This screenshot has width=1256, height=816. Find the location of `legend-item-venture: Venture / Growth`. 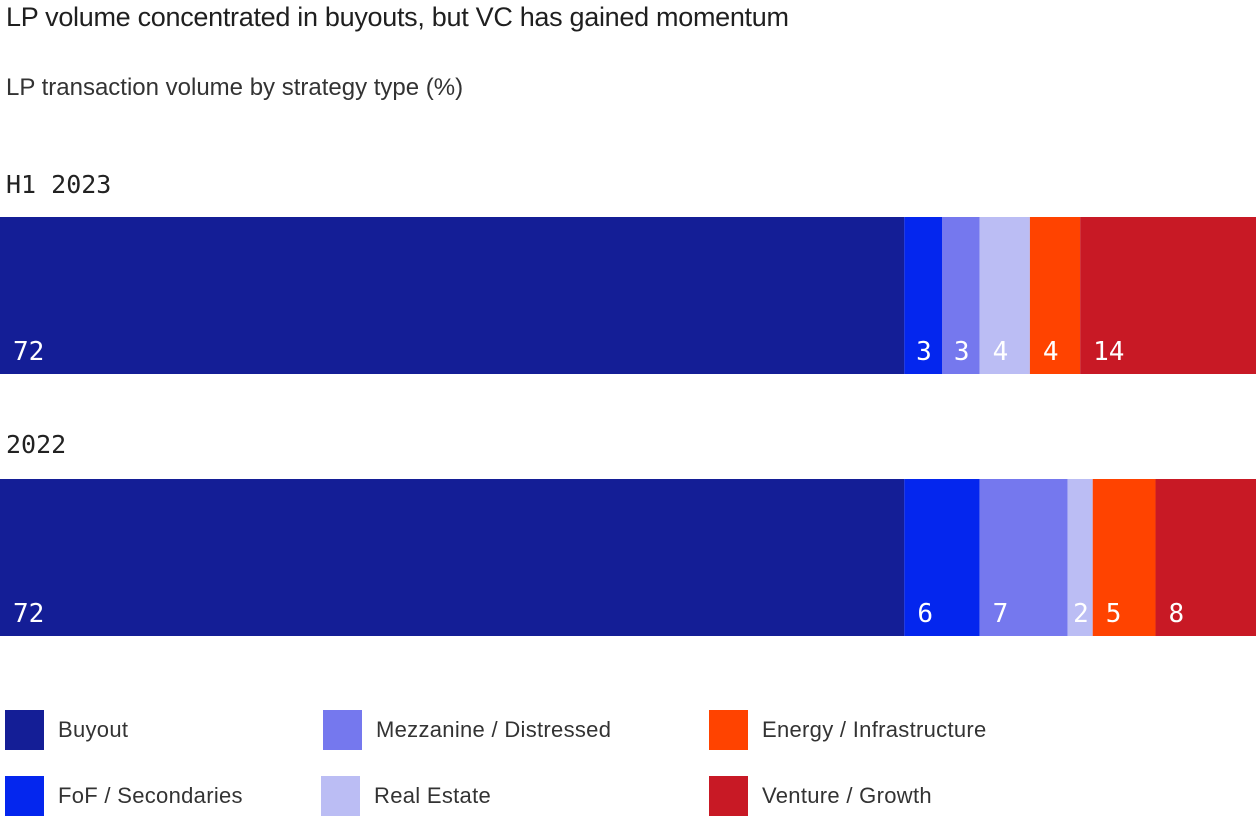

legend-item-venture: Venture / Growth is located at coordinates (820, 796).